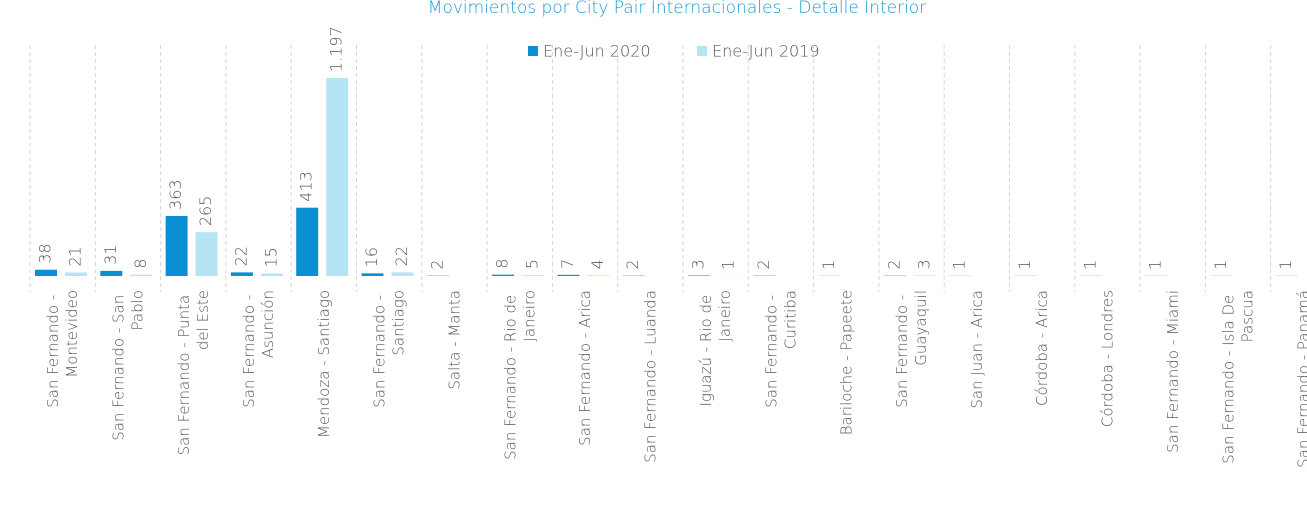 This screenshot has width=1307, height=525. Describe the element at coordinates (323, 364) in the screenshot. I see `x-tick-label: Mendoza - Santiago` at that location.